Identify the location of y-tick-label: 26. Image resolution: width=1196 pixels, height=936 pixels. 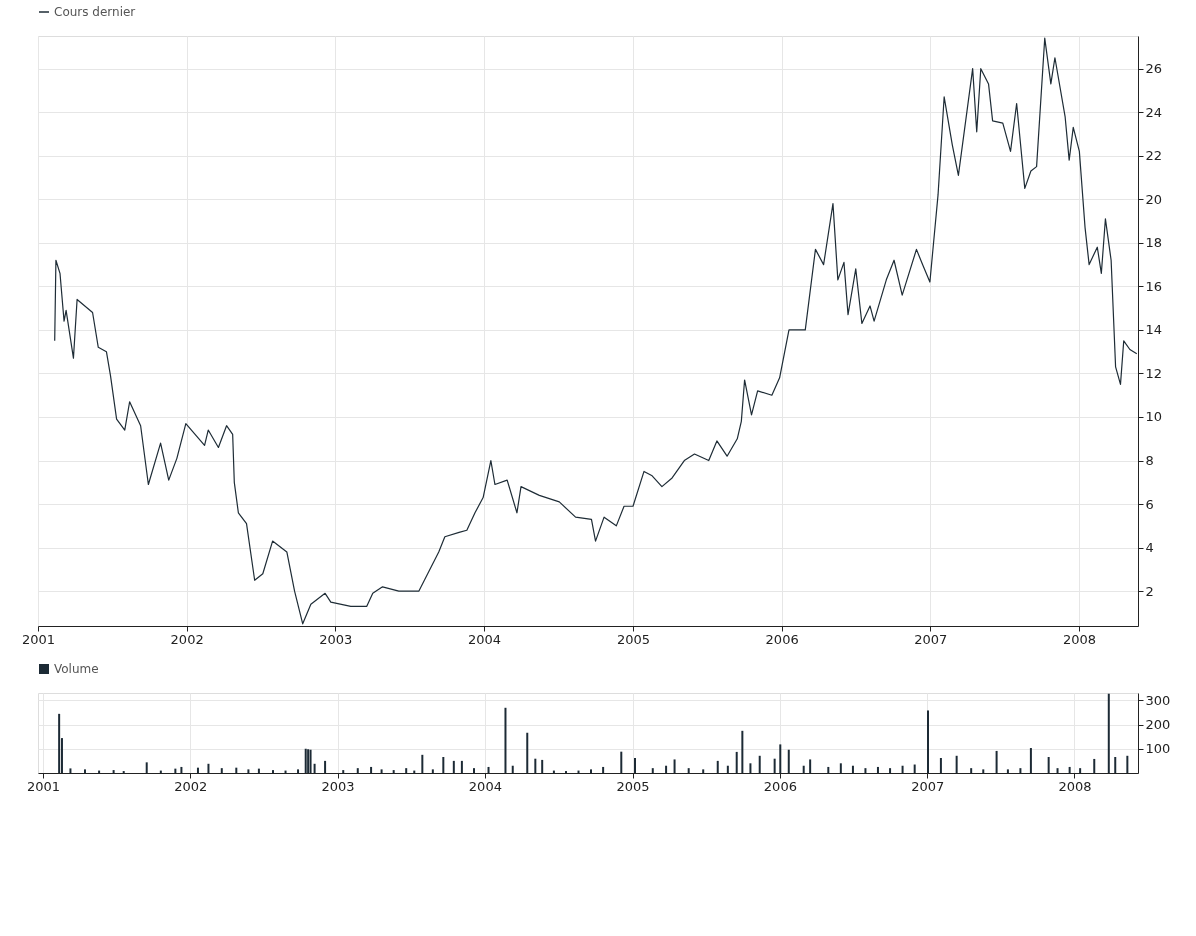
(1154, 69).